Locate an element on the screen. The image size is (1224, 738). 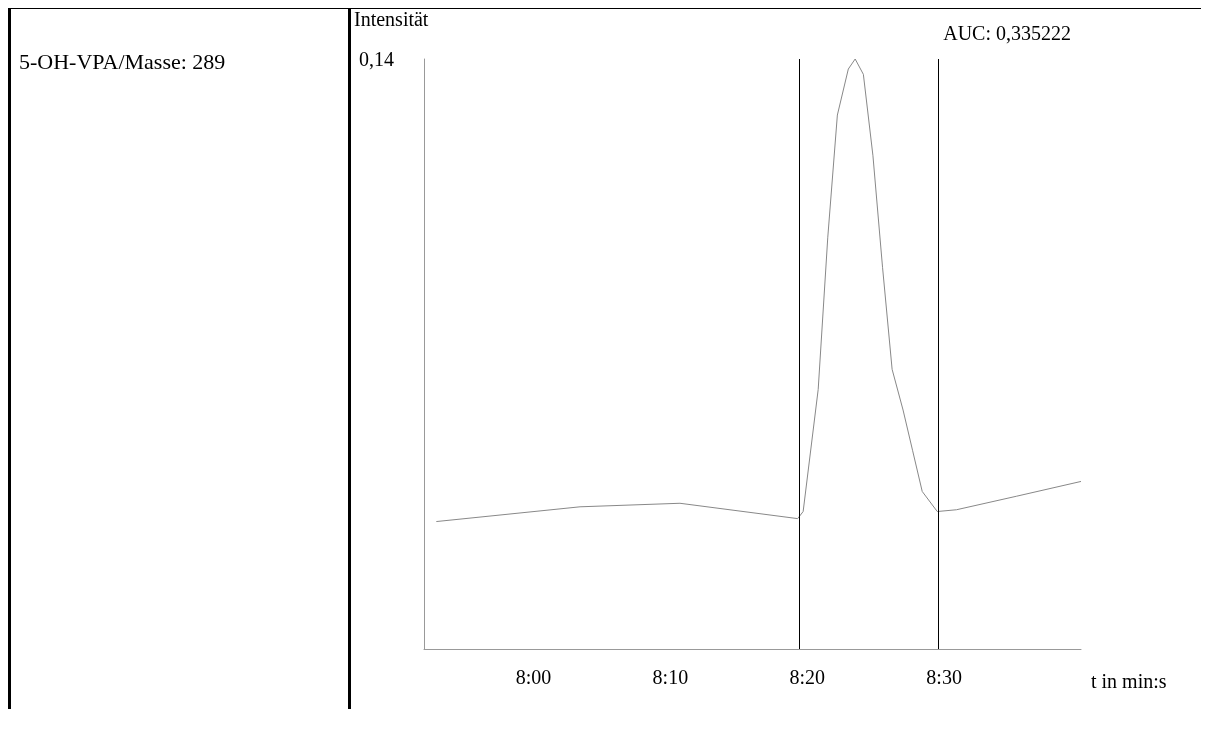
text: AUC: 0,335222 is located at coordinates (1007, 33).